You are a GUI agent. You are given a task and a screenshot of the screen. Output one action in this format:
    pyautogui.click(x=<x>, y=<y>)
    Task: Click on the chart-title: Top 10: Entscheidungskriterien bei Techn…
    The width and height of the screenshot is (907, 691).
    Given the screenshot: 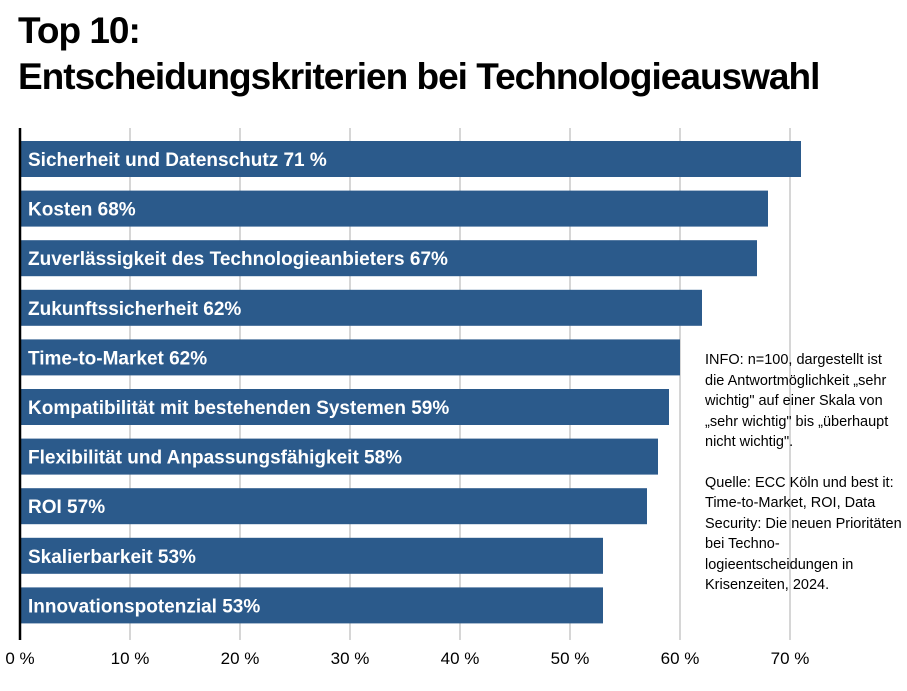 What is the action you would take?
    pyautogui.click(x=419, y=54)
    